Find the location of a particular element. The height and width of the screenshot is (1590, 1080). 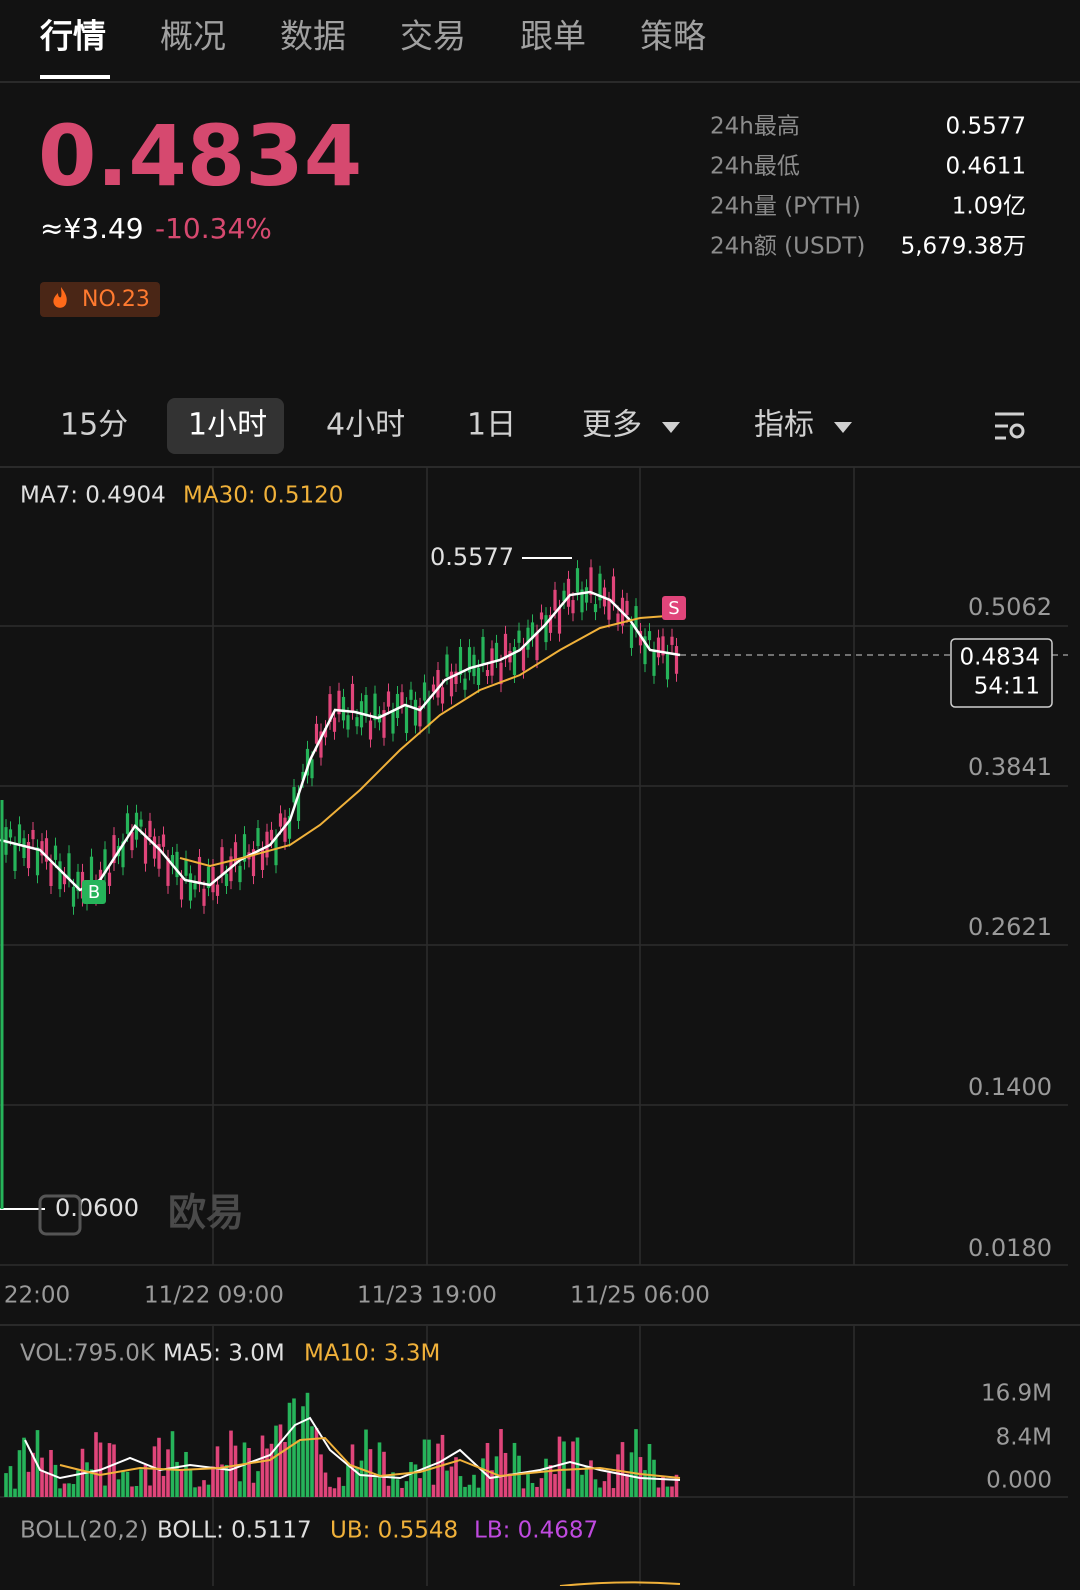

cny-price: ≈¥3.49 is located at coordinates (92, 228).